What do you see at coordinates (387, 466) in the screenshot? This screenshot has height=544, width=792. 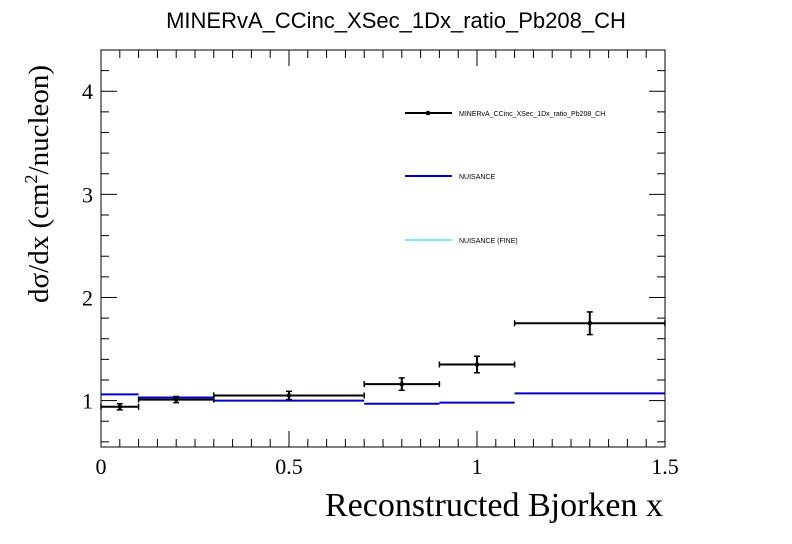 I see `x-tick-labels: 0 0.5 1 1.5` at bounding box center [387, 466].